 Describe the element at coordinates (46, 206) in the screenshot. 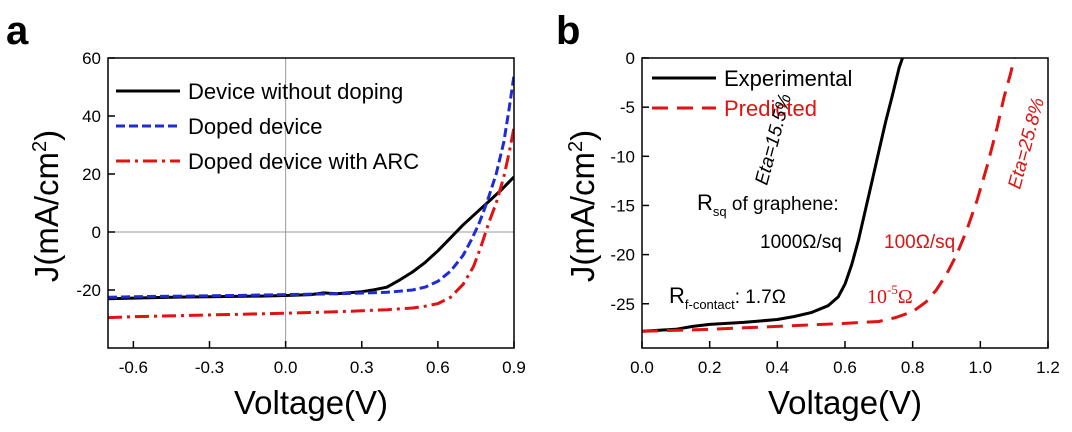

I see `panel-a-y-axis-title: J(mA/cm2)` at that location.